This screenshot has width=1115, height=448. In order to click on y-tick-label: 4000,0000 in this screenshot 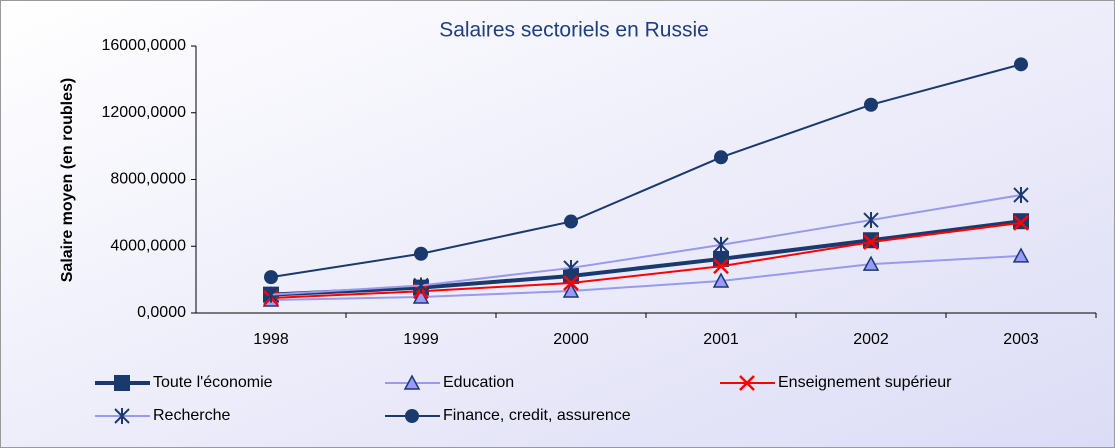, I will do `click(148, 245)`.